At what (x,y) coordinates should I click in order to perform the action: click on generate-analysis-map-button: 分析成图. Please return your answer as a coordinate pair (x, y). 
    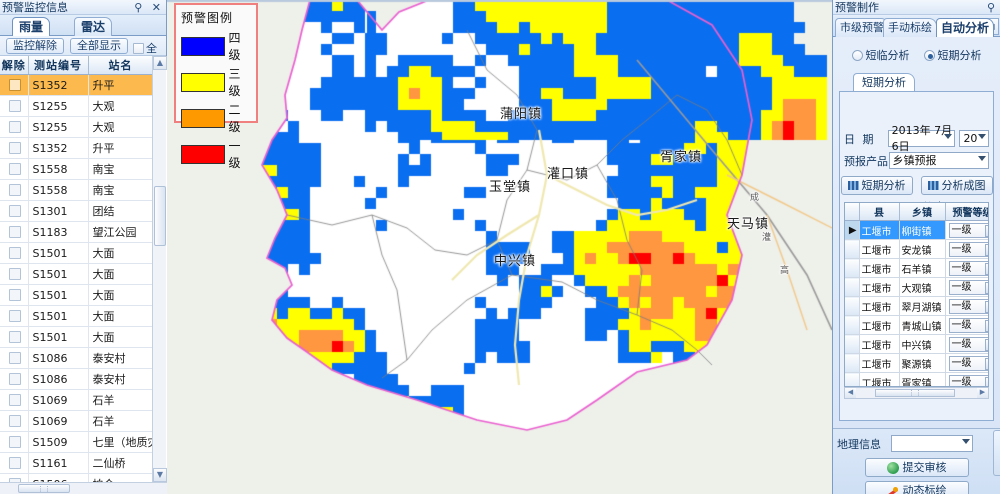
    Looking at the image, I should click on (956, 185).